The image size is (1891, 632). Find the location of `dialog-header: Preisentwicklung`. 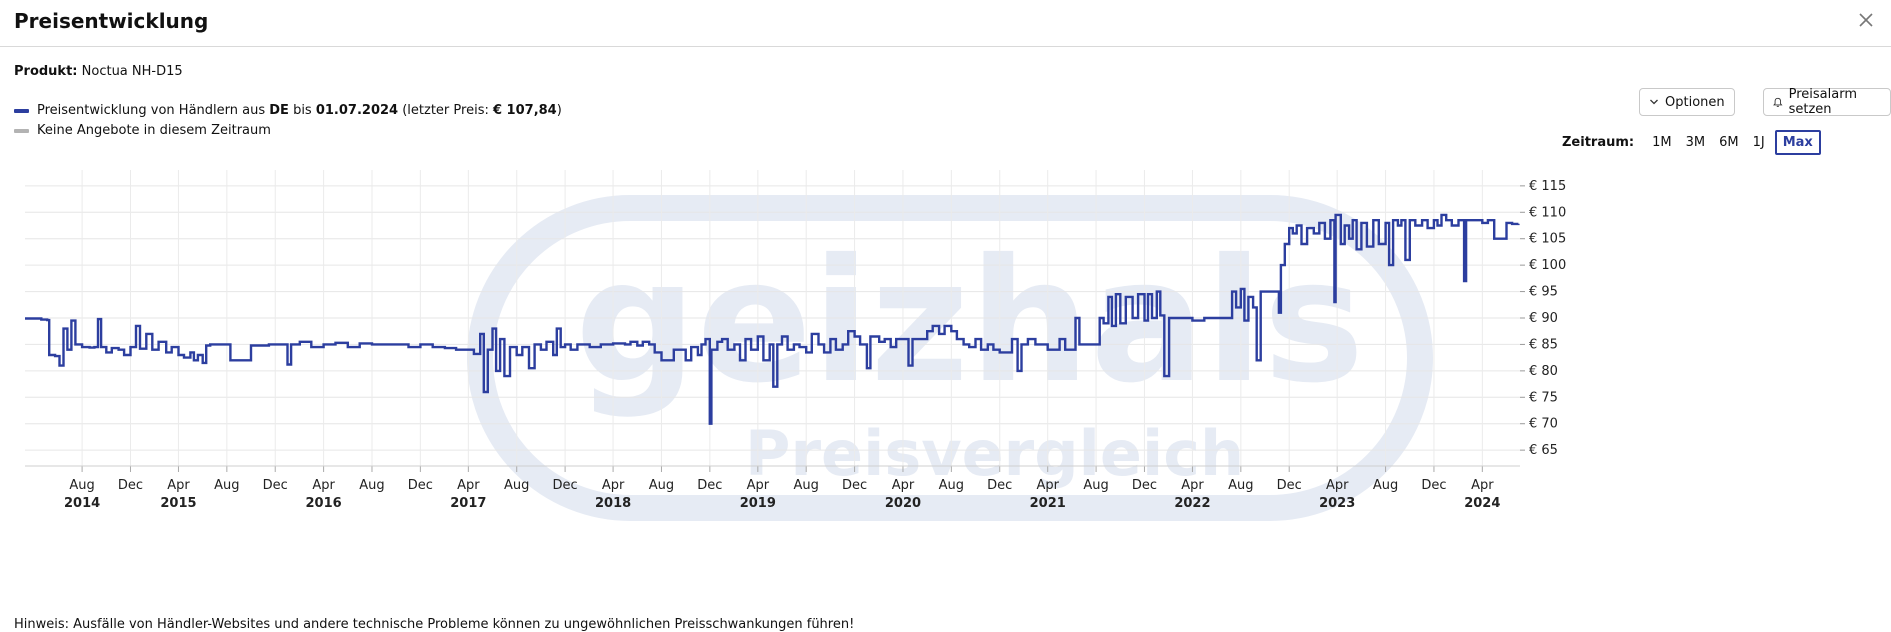

dialog-header: Preisentwicklung is located at coordinates (945, 23).